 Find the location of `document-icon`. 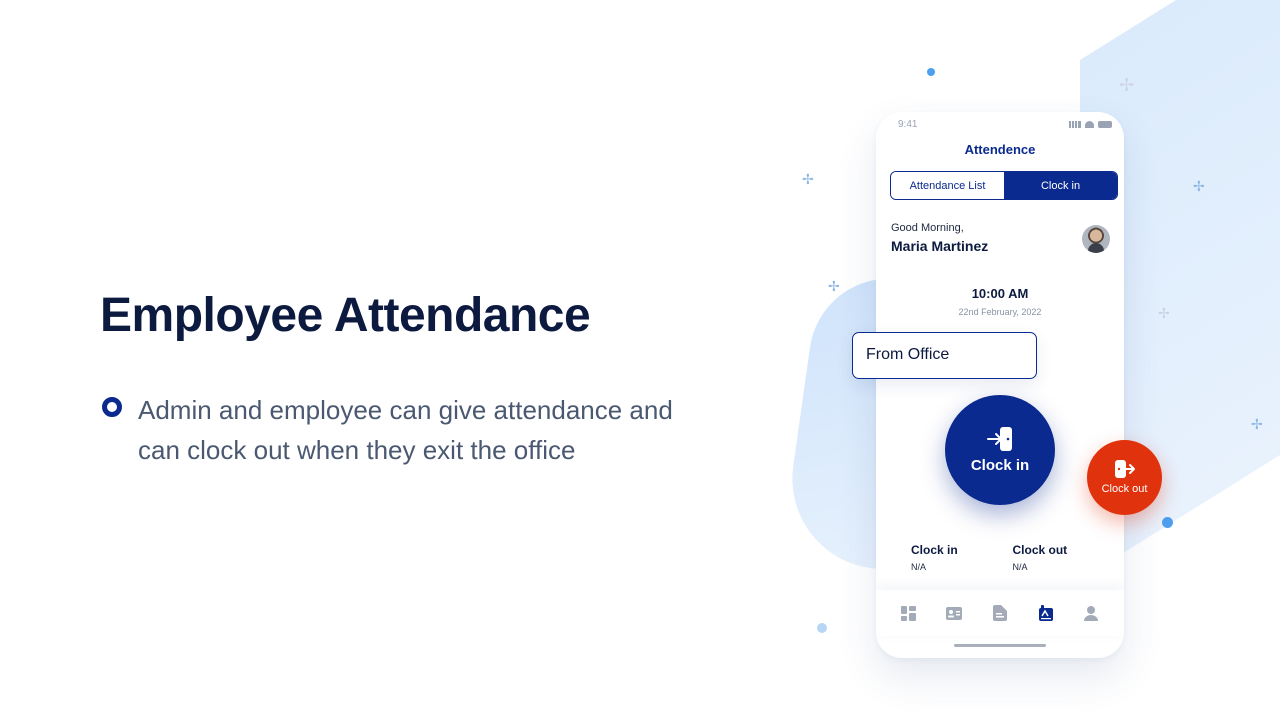

document-icon is located at coordinates (1000, 613).